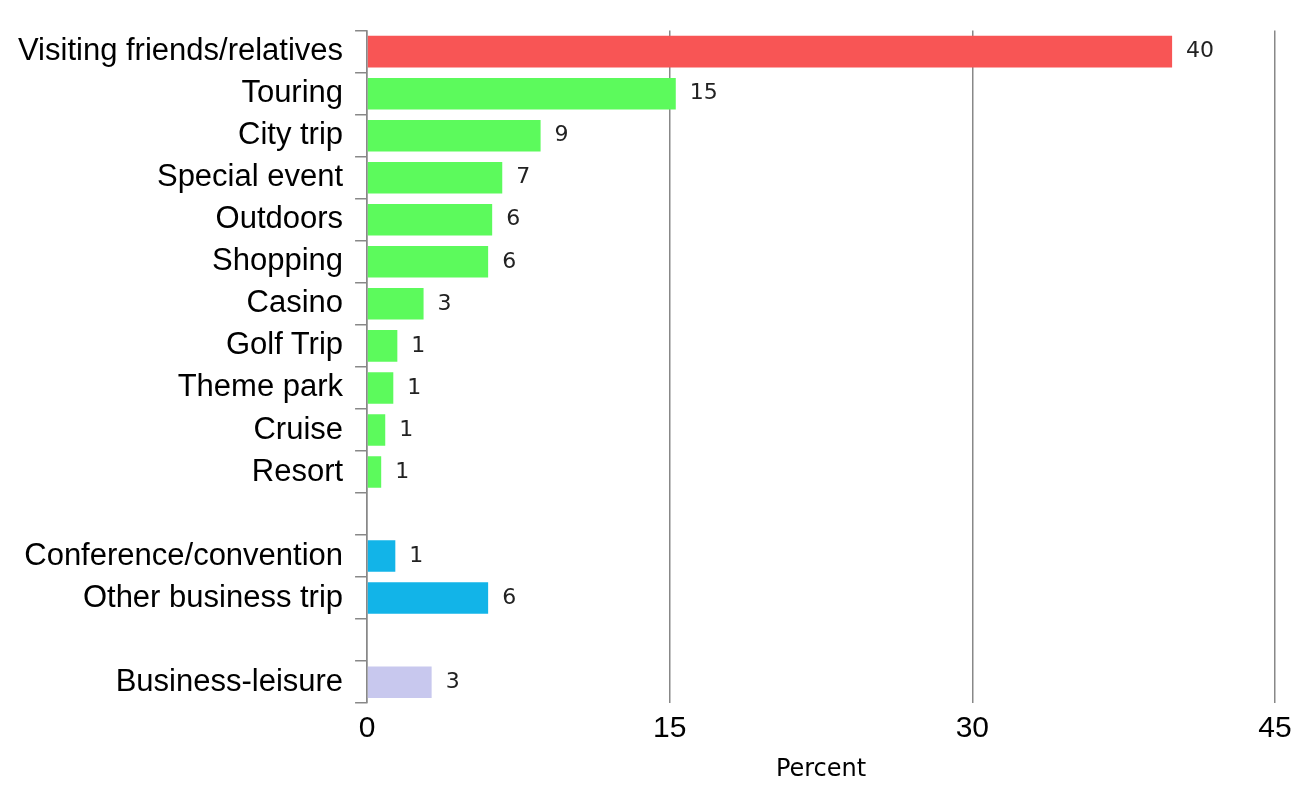 The image size is (1301, 788). What do you see at coordinates (260, 386) in the screenshot?
I see `y-tick-label: Theme park` at bounding box center [260, 386].